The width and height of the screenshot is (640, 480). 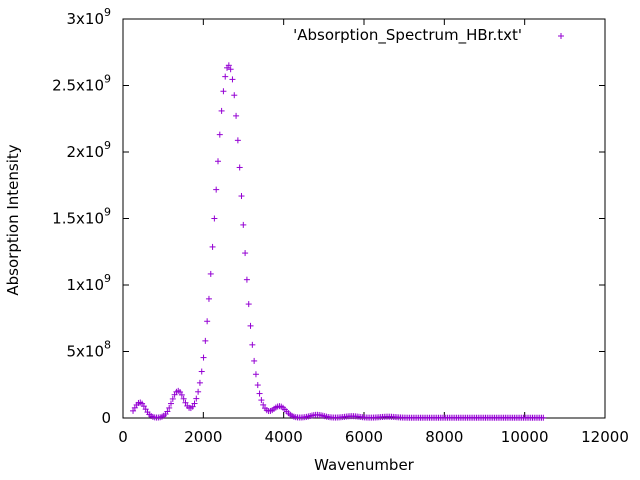 I want to click on y-tick-label: 0, so click(x=106, y=418).